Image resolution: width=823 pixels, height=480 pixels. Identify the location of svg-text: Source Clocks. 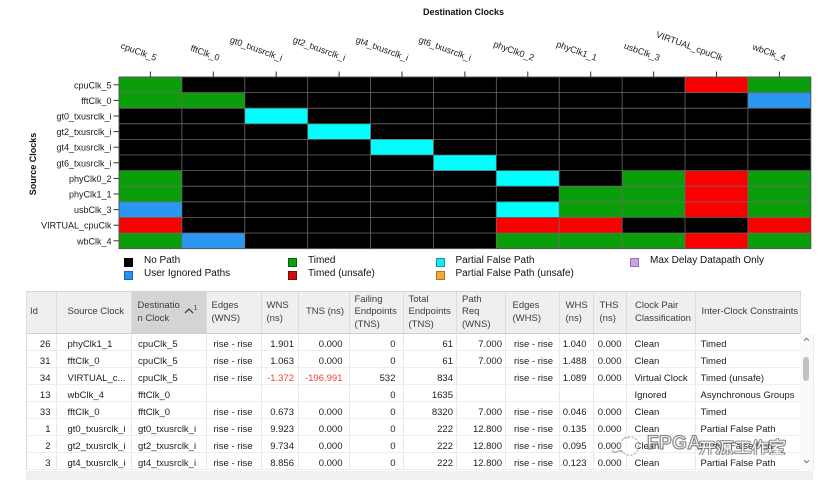
(33, 164).